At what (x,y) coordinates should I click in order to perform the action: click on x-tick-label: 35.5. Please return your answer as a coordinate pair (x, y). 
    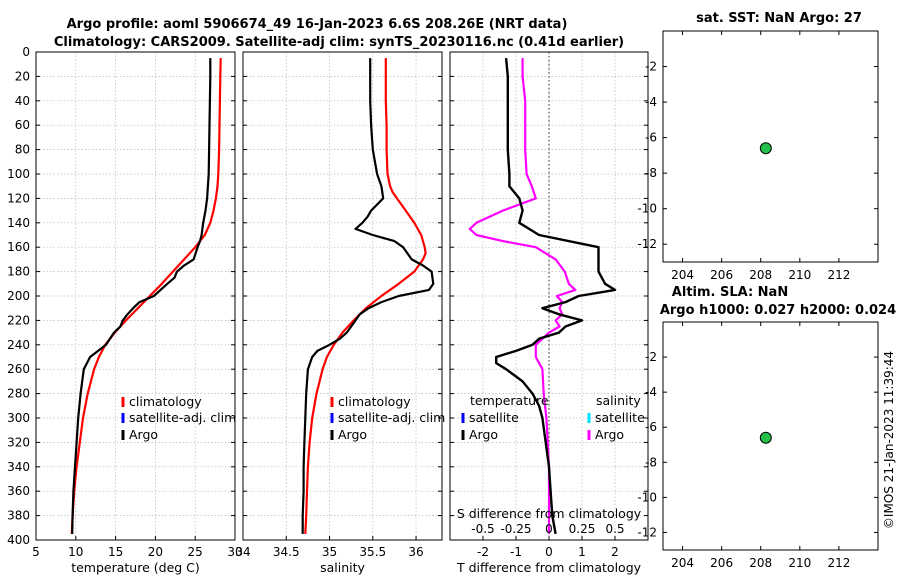
    Looking at the image, I should click on (372, 552).